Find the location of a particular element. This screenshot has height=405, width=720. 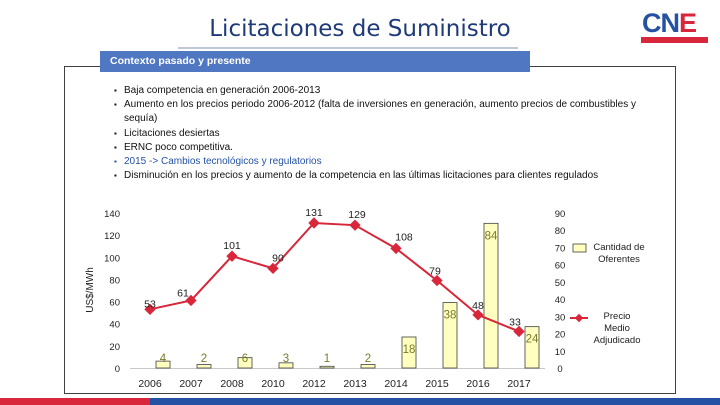

section-label: Contexto pasado y presente is located at coordinates (315, 61).